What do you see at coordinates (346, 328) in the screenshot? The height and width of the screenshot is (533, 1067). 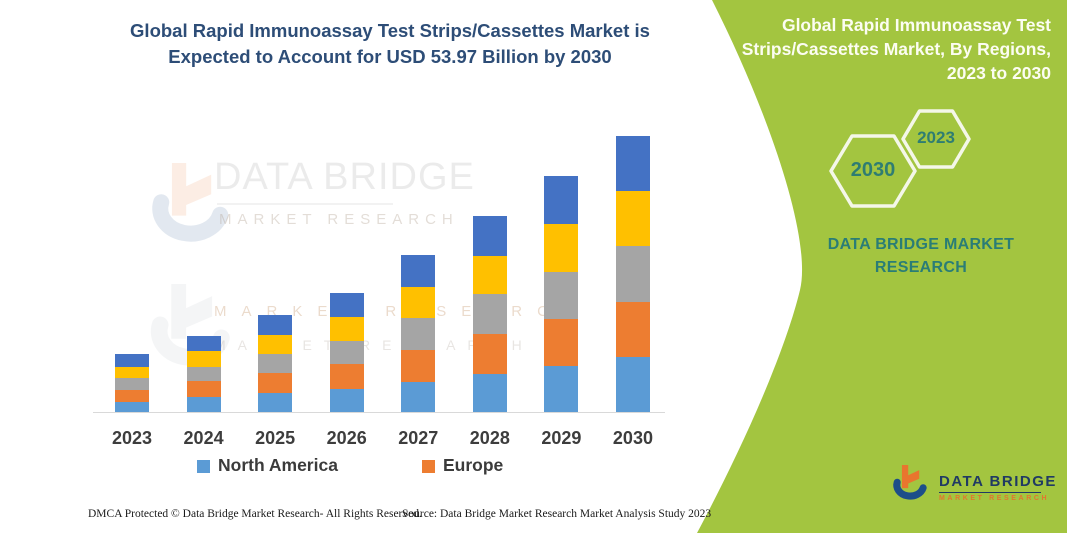 I see `bar-2026-segment-series4-yellow` at bounding box center [346, 328].